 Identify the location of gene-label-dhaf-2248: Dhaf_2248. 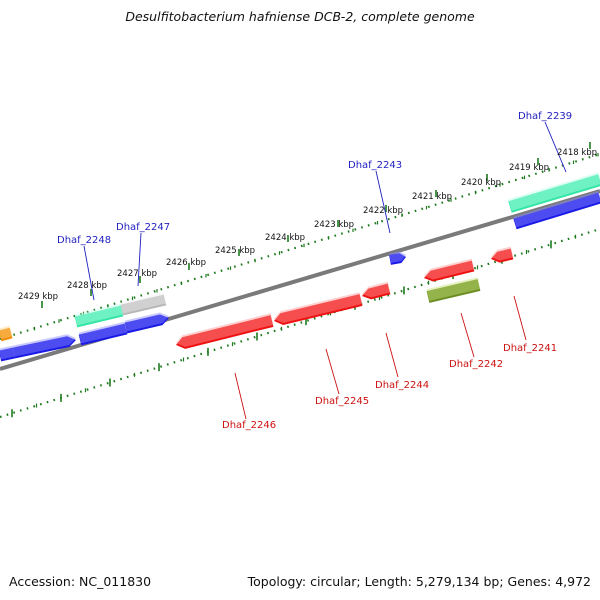
(84, 240).